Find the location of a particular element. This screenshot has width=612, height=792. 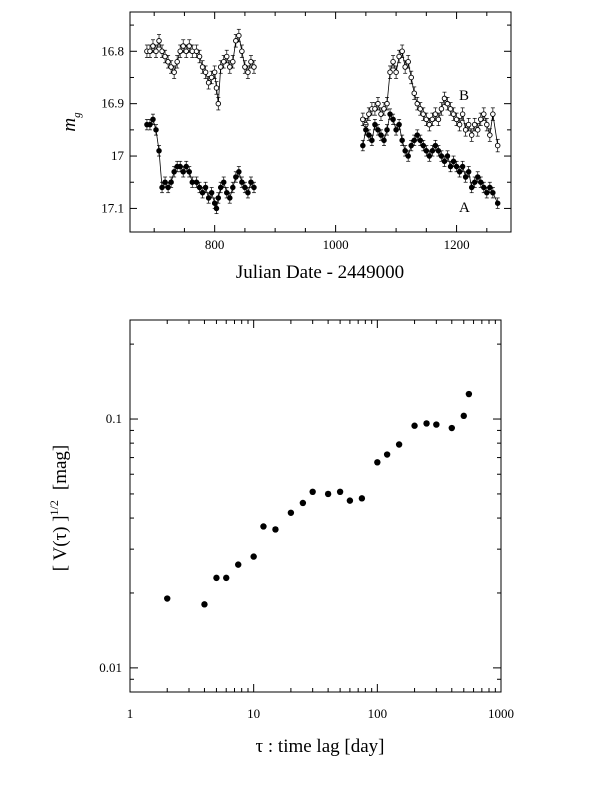

bottom-y-axis-label: [ V(τ) ]1/2 [mag] is located at coordinates (59, 508).